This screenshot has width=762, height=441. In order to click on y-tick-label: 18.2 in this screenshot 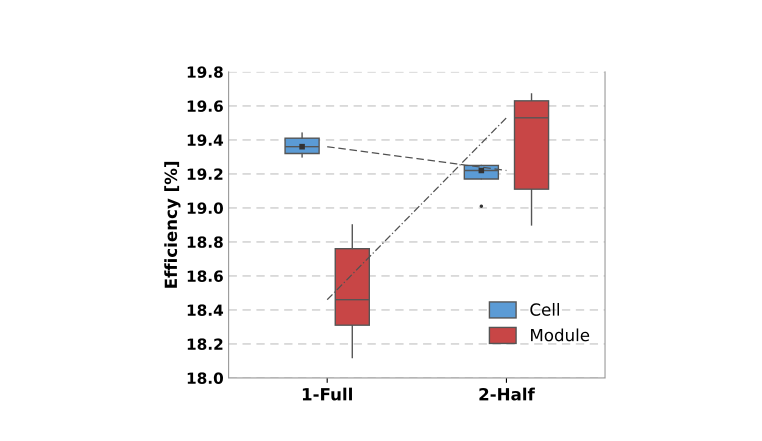, I will do `click(205, 344)`.